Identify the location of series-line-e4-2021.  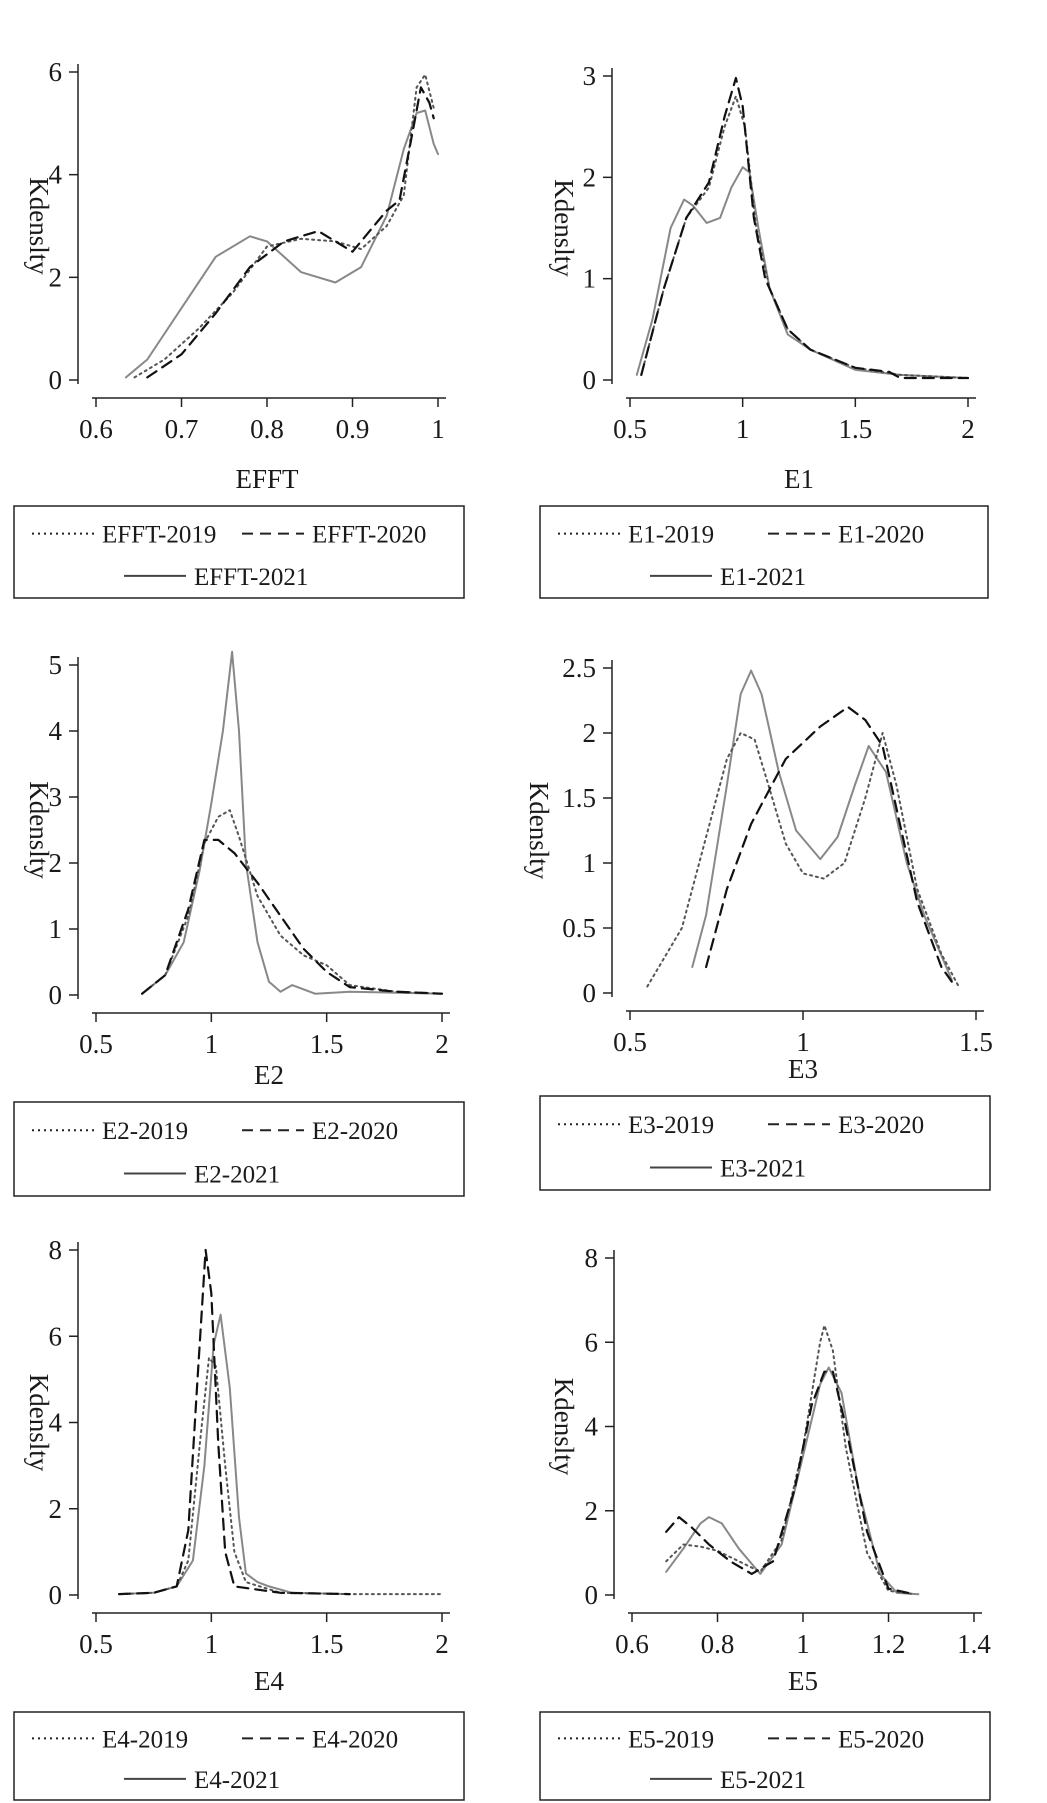
(234, 1454).